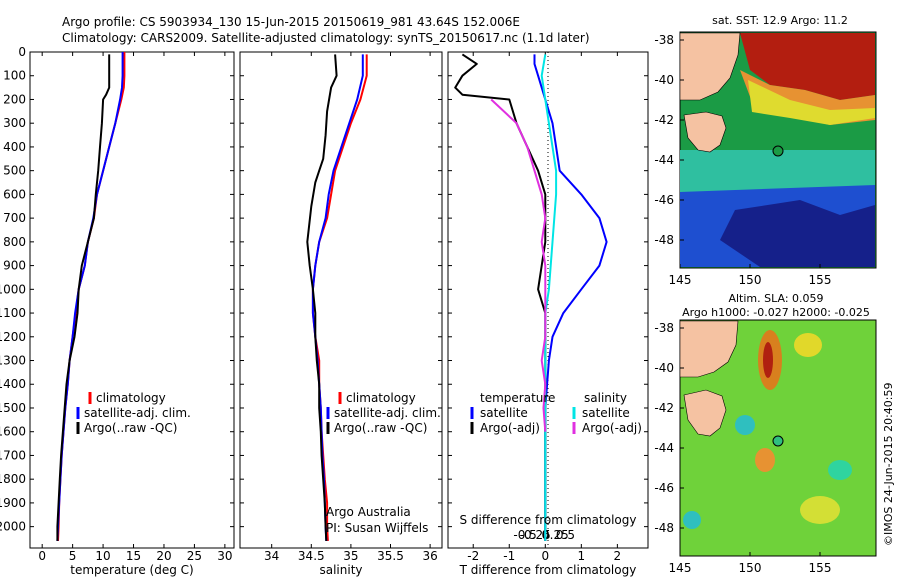  I want to click on legend-label-t-satellite: satellite, so click(504, 413).